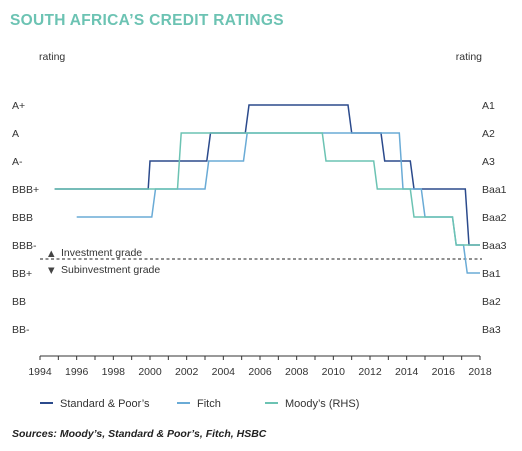 The width and height of the screenshot is (522, 451). I want to click on y-right-tick-label: A2, so click(488, 134).